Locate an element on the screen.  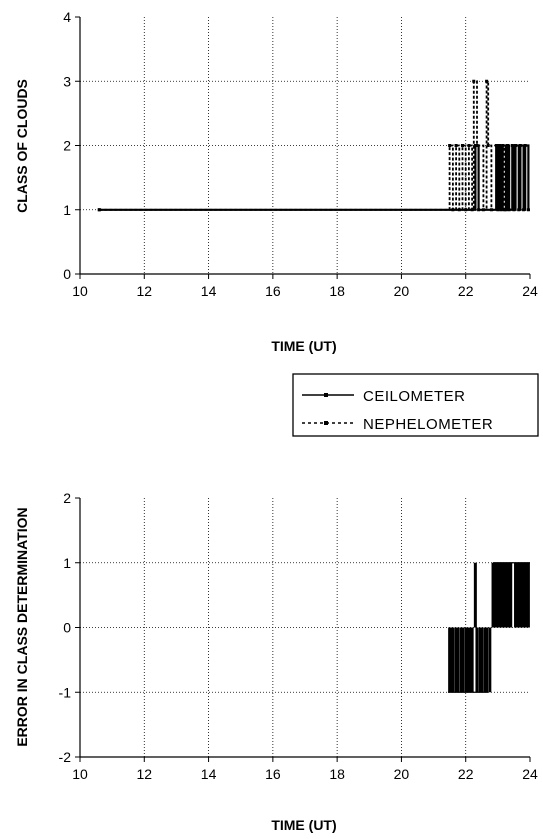
legend: CEILOMETER NEPHELOMETER is located at coordinates (415, 405).